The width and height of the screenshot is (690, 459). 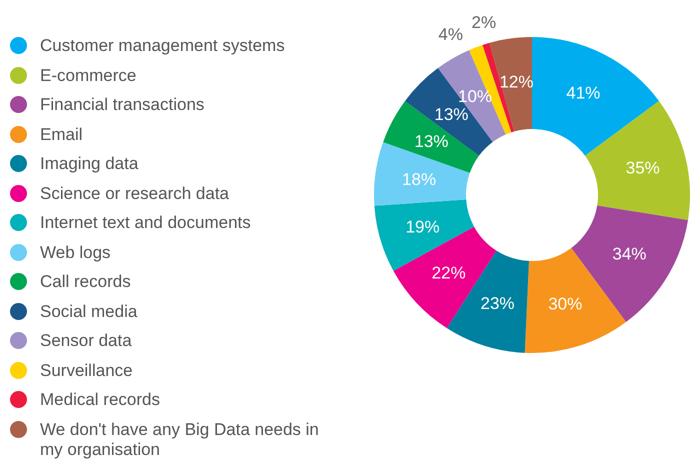 What do you see at coordinates (180, 439) in the screenshot?
I see `legend-label: We don't have any Big Data needs in my organisation` at bounding box center [180, 439].